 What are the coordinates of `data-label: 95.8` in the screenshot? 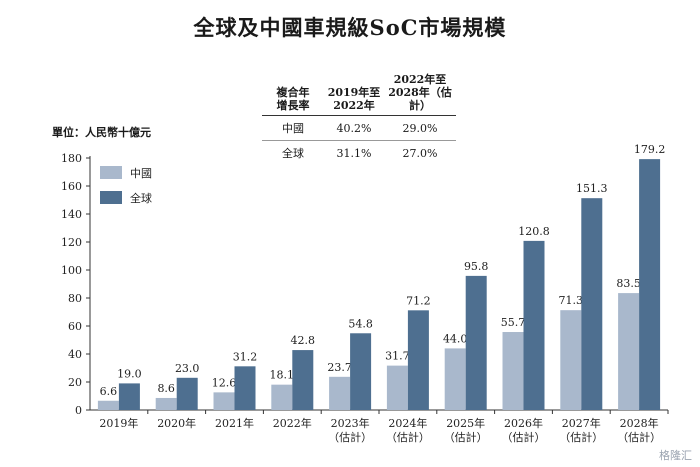 It's located at (476, 266).